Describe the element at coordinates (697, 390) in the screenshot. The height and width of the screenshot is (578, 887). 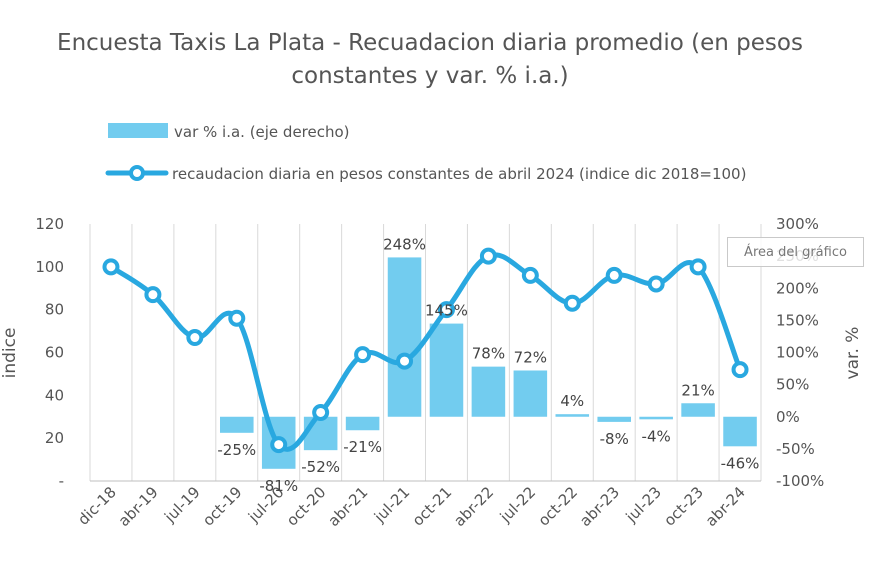
I see `bar-data-label: 21%` at that location.